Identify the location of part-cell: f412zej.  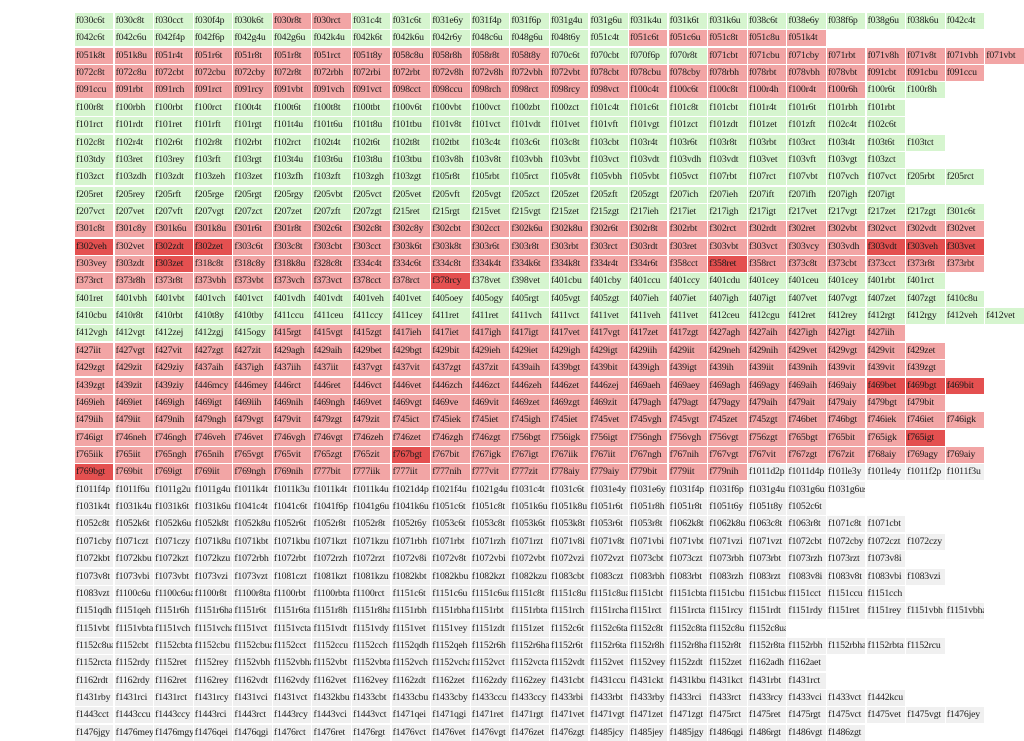
(173, 333).